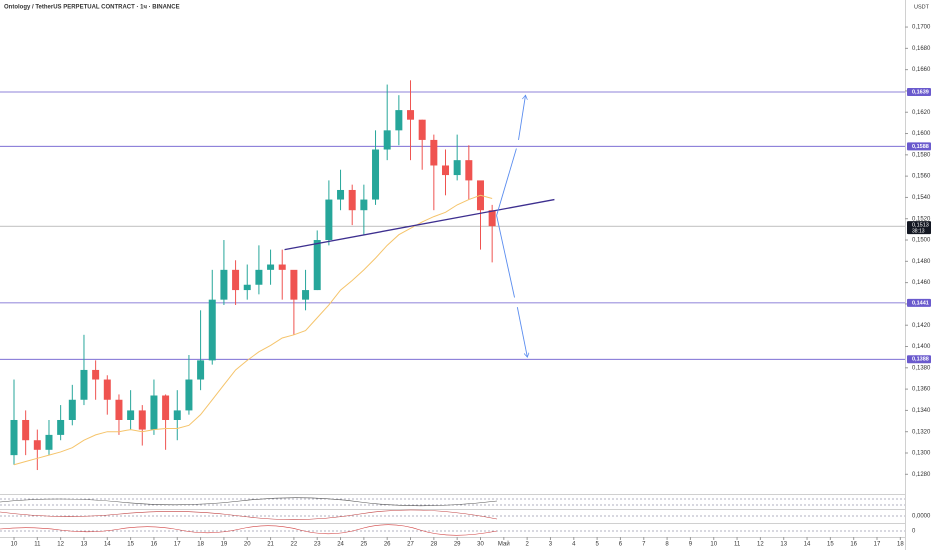  What do you see at coordinates (154, 545) in the screenshot?
I see `x-tick-label: 16` at bounding box center [154, 545].